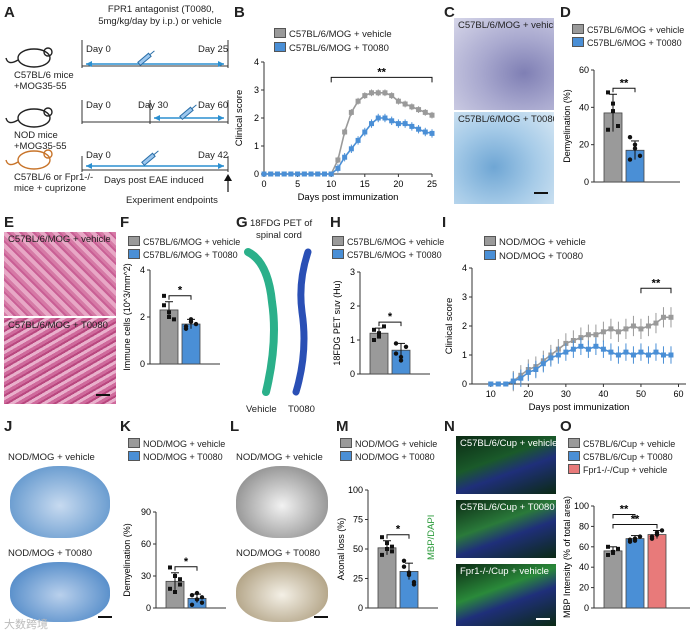  What do you see at coordinates (29, 159) in the screenshot?
I see `mouse-icon-fpr1` at bounding box center [29, 159].